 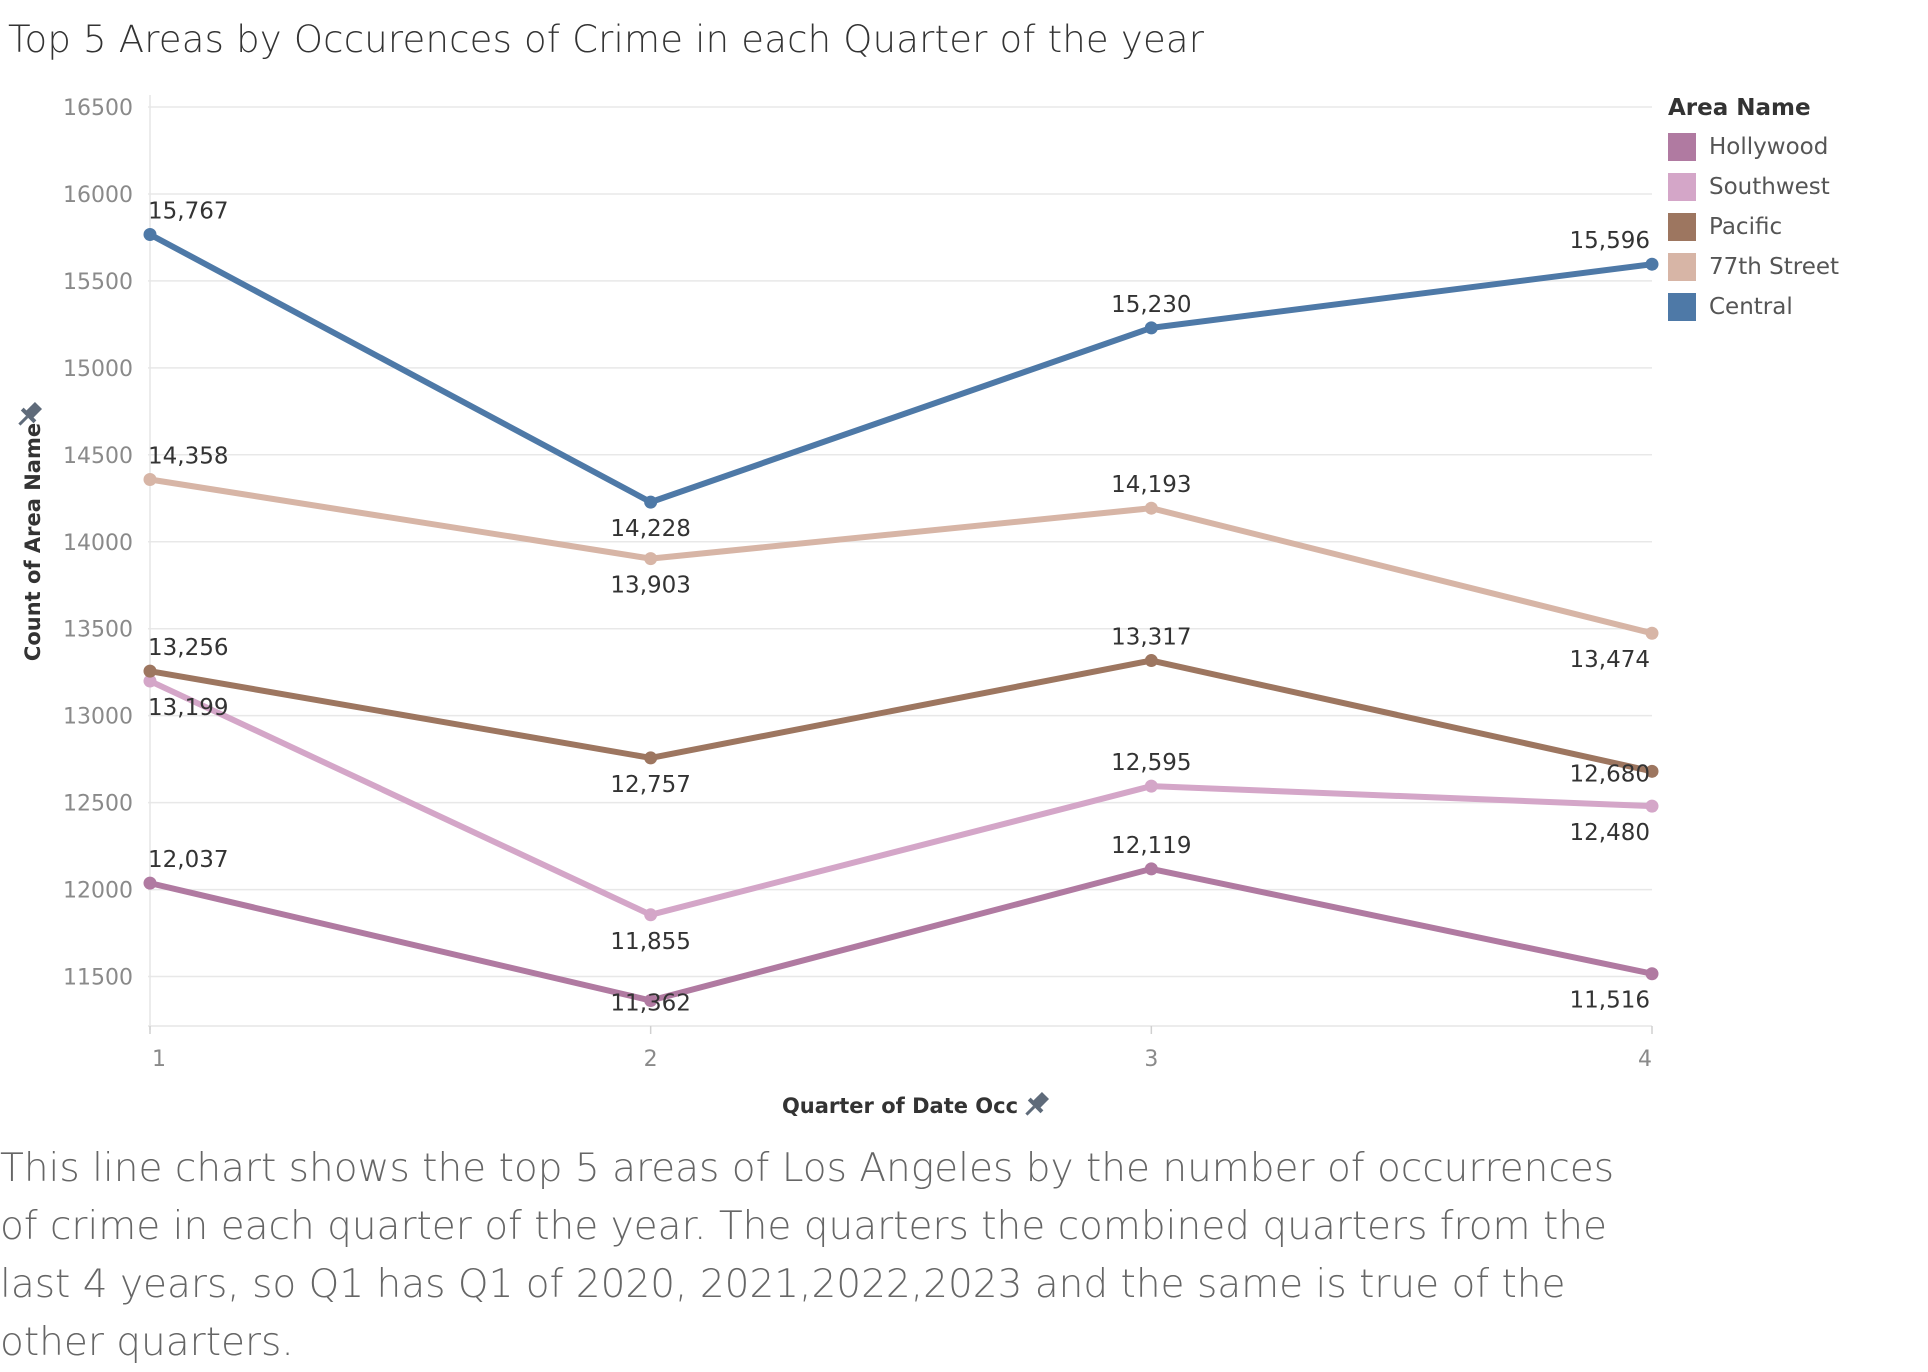 What do you see at coordinates (188, 211) in the screenshot?
I see `data-label: 15,767` at bounding box center [188, 211].